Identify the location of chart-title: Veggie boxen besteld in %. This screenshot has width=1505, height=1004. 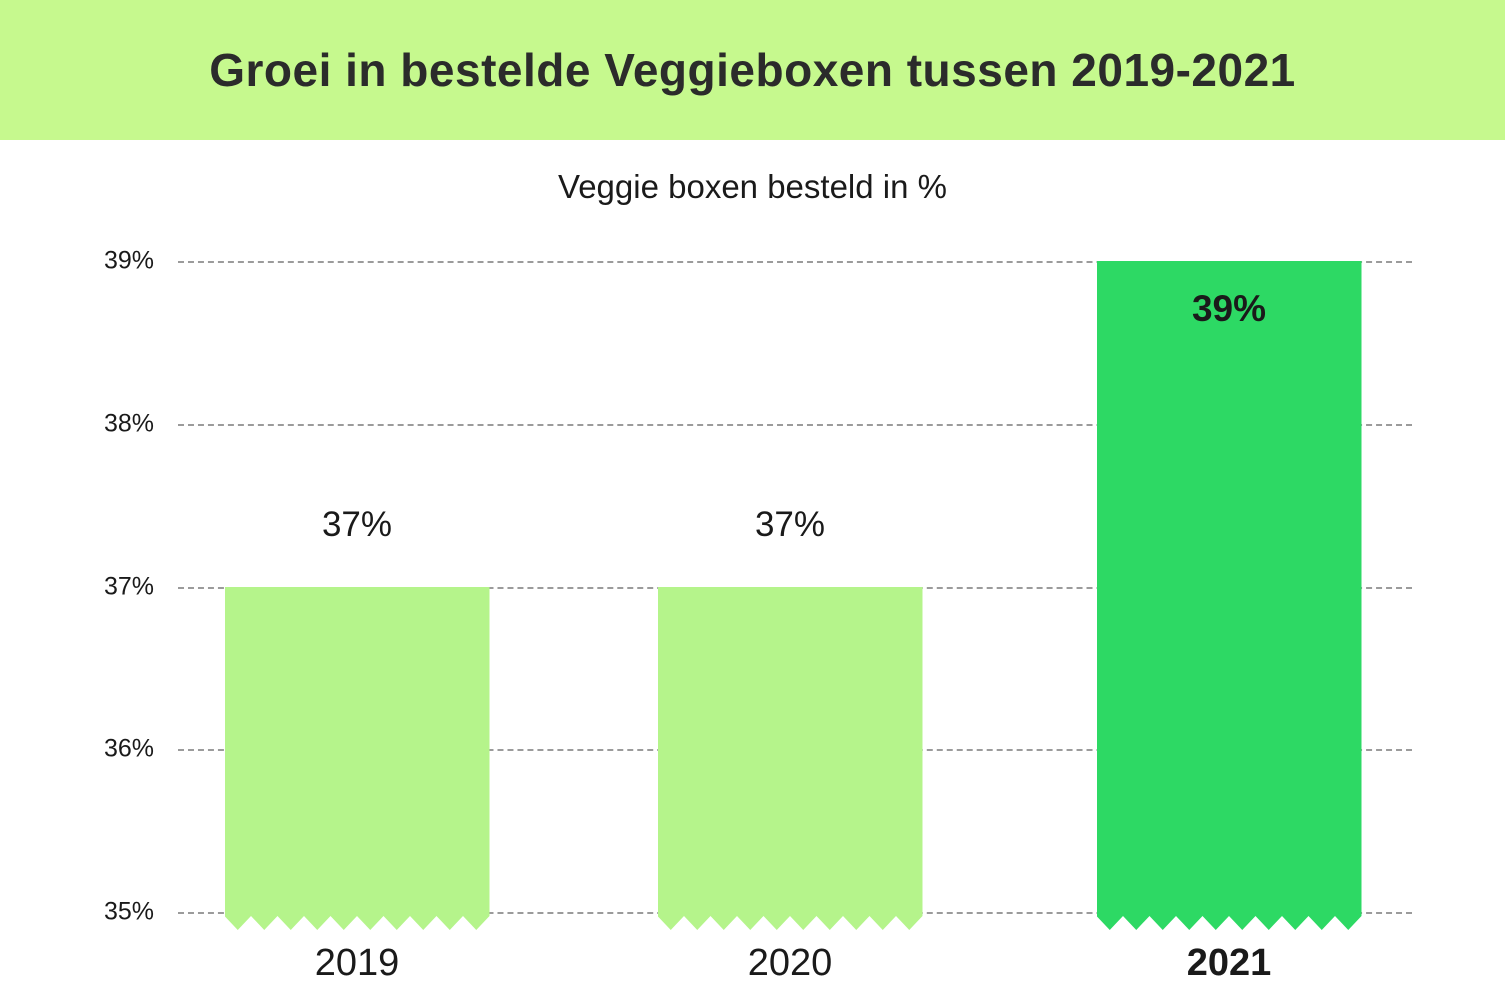
(752, 186).